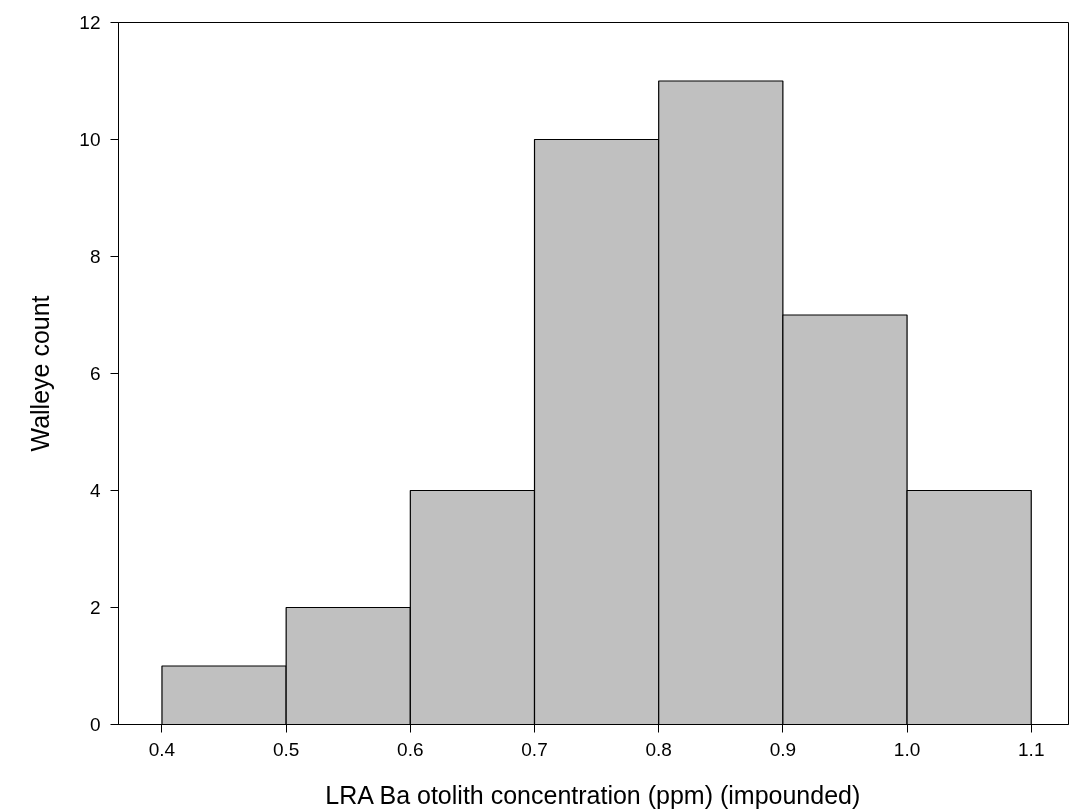 This screenshot has width=1070, height=811. What do you see at coordinates (1031, 749) in the screenshot?
I see `x-tick-label: 1.1` at bounding box center [1031, 749].